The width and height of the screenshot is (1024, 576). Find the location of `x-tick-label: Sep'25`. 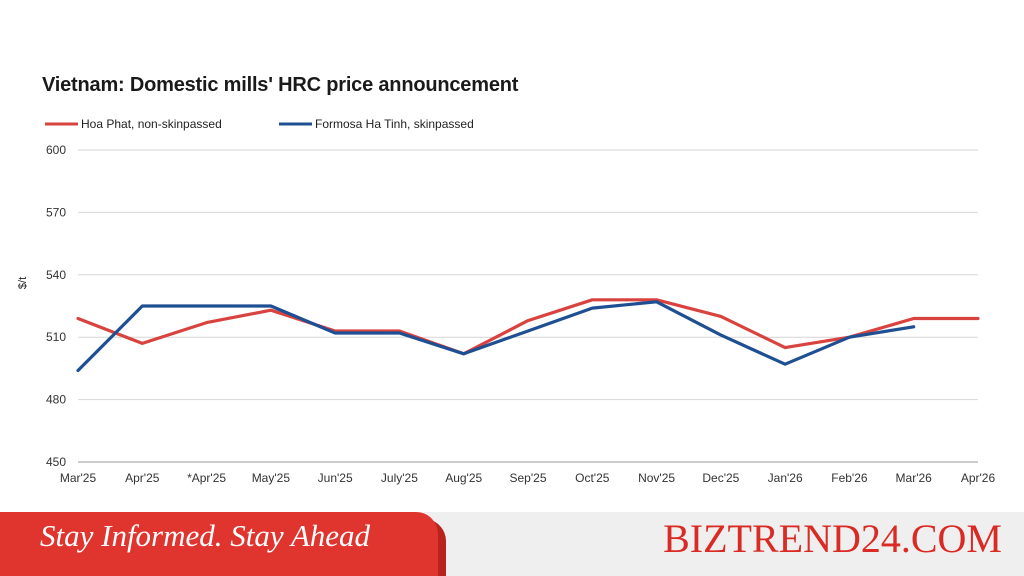

x-tick-label: Sep'25 is located at coordinates (528, 478).